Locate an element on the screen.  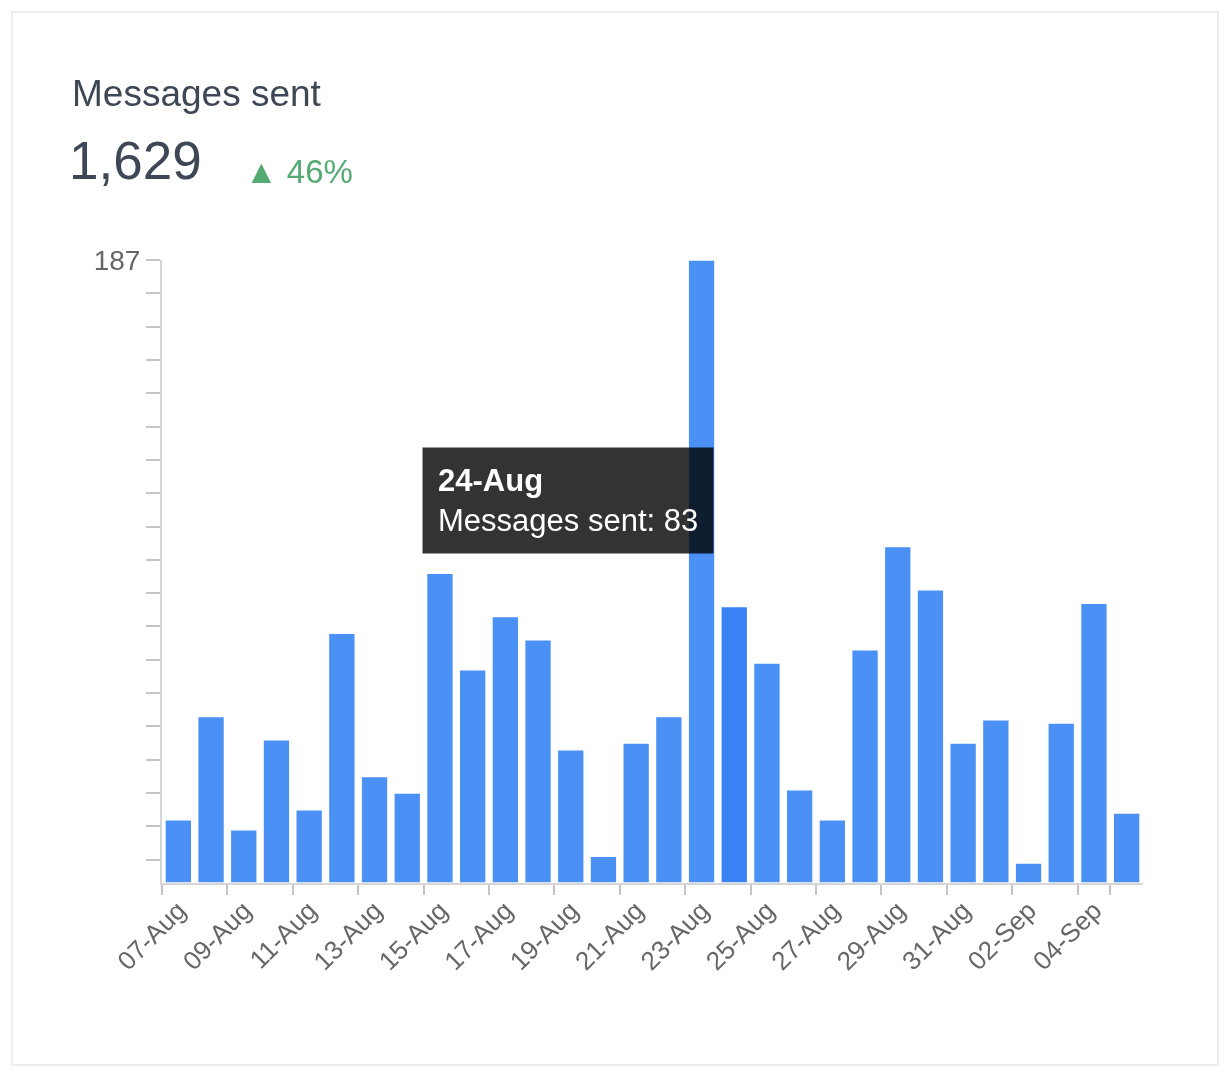
y-tick-label: 187 is located at coordinates (117, 260).